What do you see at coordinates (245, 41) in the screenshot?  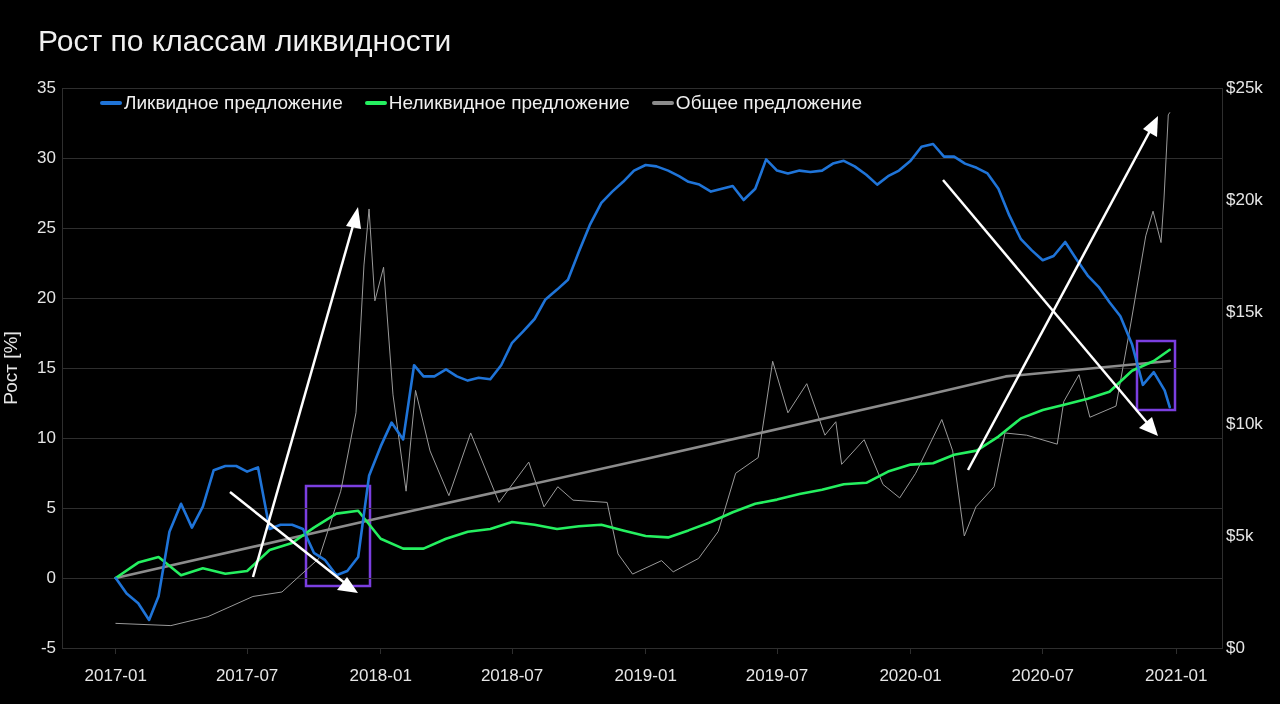 I see `chart-title: Рост по классам ликвидности` at bounding box center [245, 41].